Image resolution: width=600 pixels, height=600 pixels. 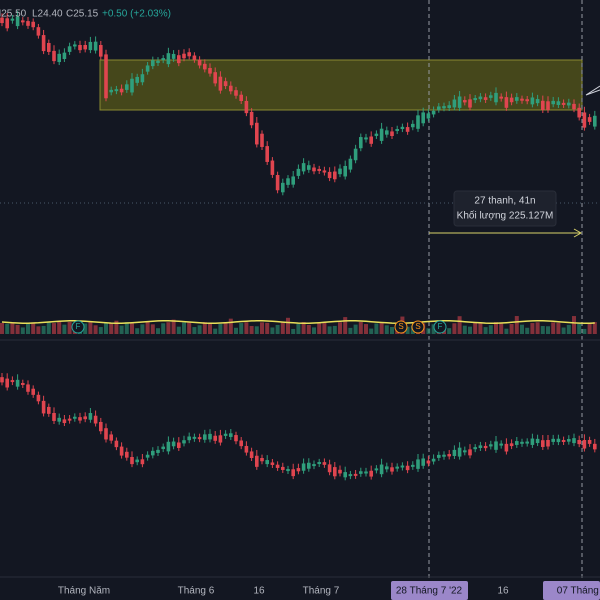 What do you see at coordinates (13, 14) in the screenshot?
I see `header-high: H25.50` at bounding box center [13, 14].